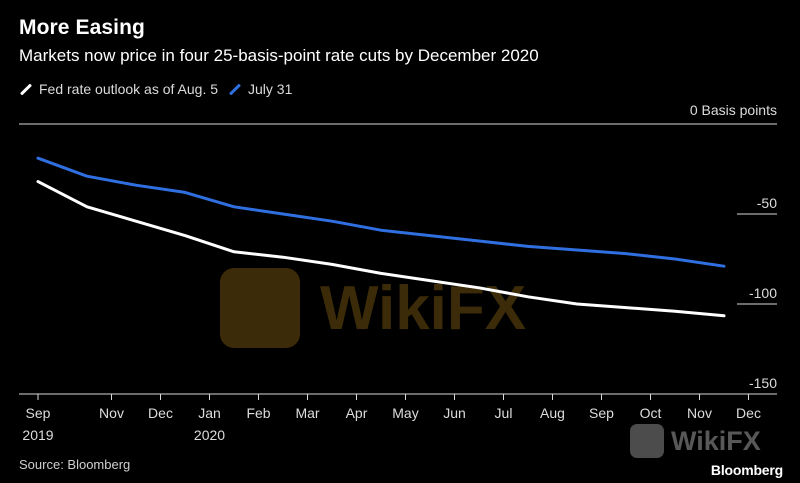  Describe the element at coordinates (552, 413) in the screenshot. I see `x-tick-label-10: Aug` at that location.